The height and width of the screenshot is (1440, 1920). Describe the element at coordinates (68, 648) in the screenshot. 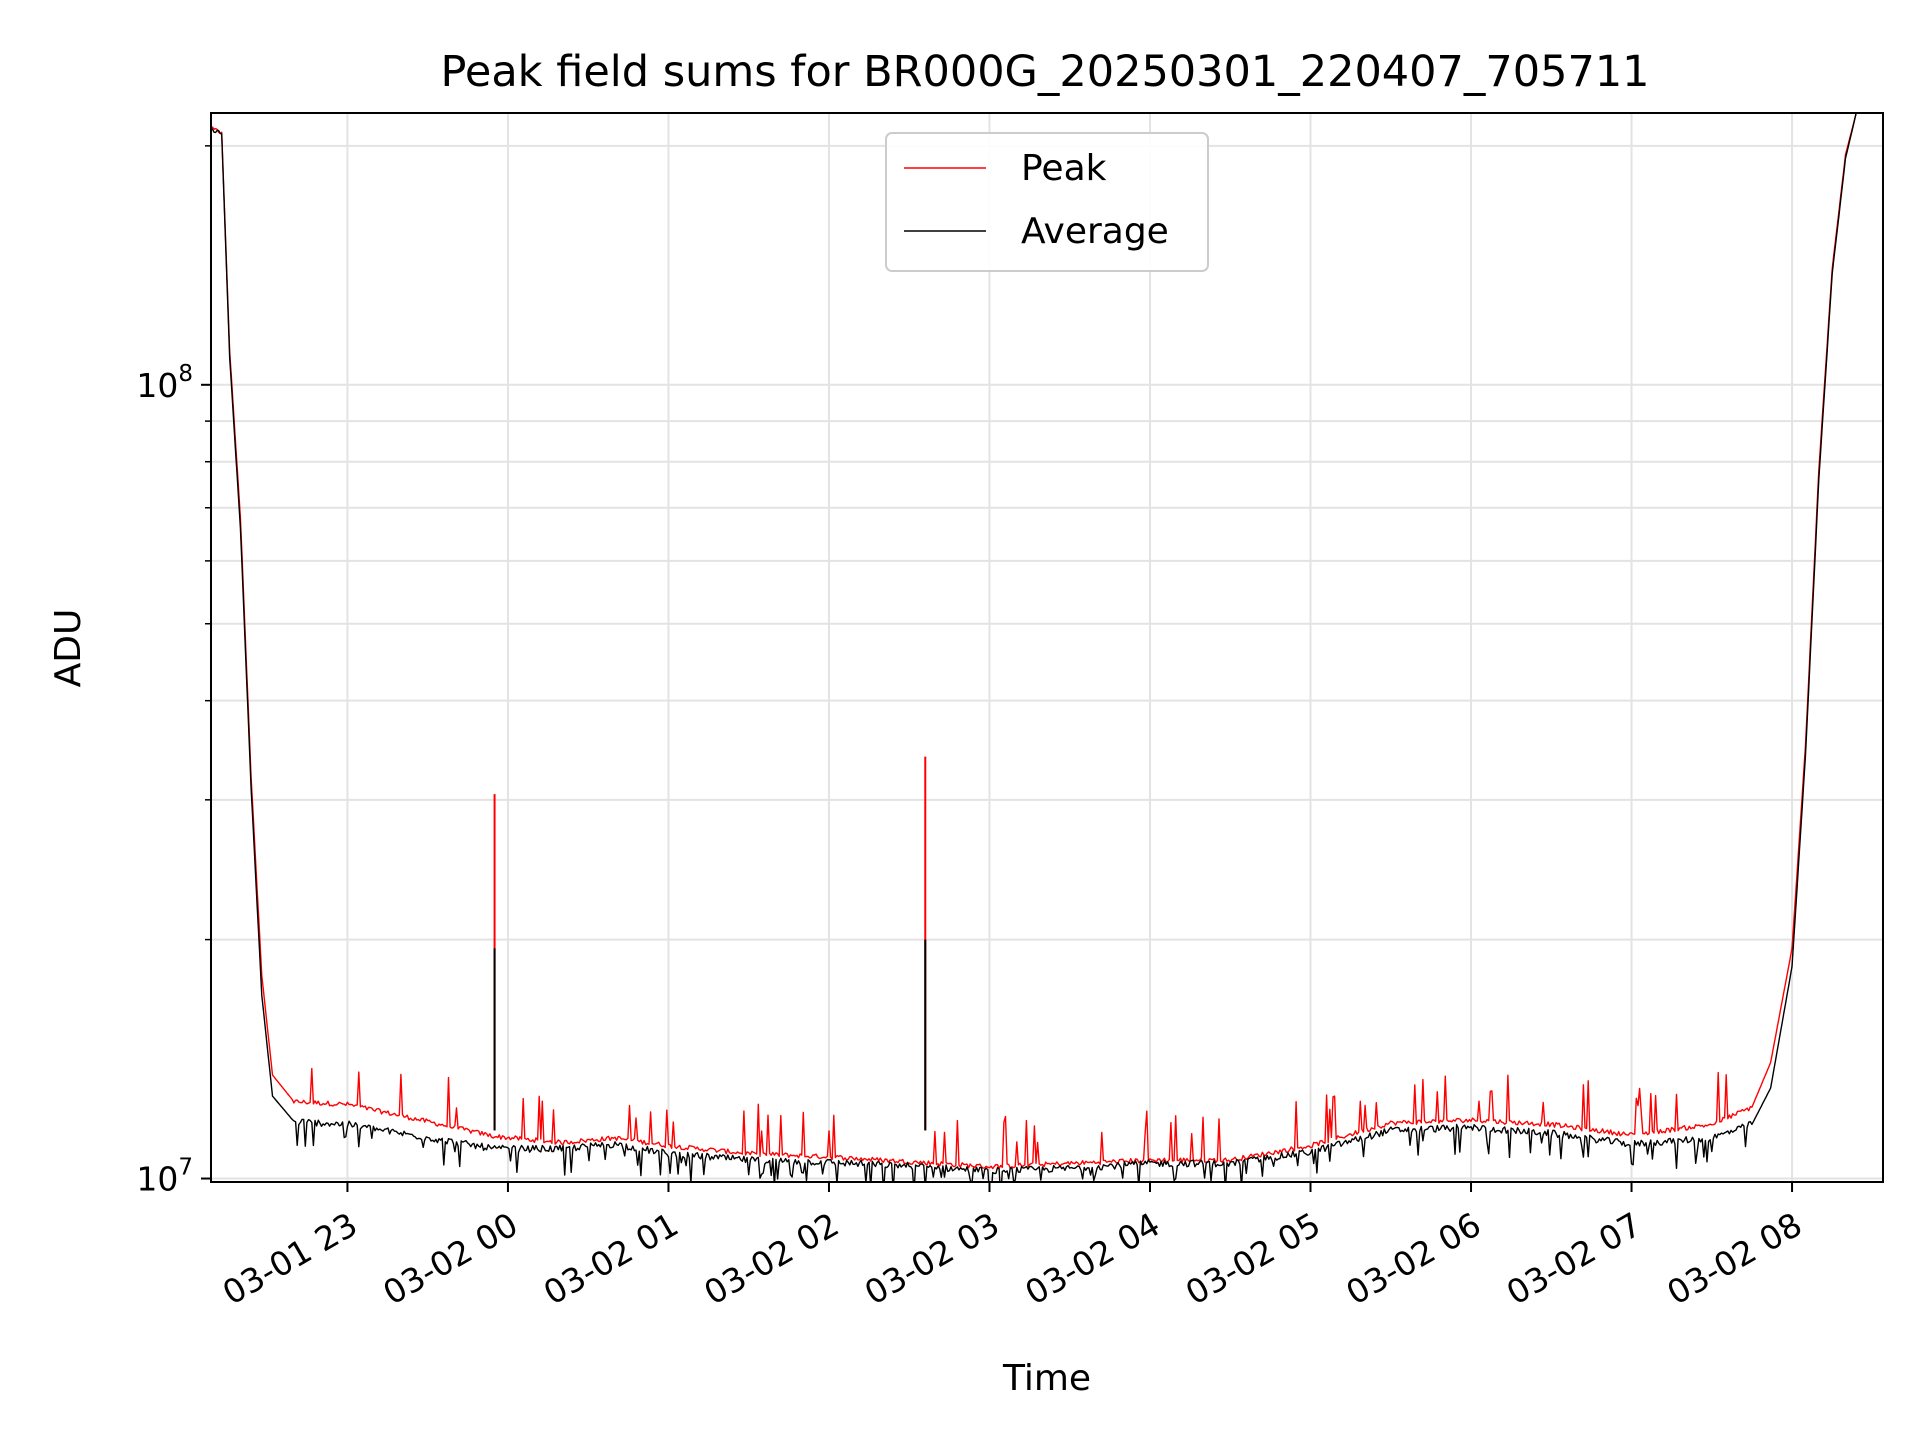

I see `y-axis-label: ADU` at that location.